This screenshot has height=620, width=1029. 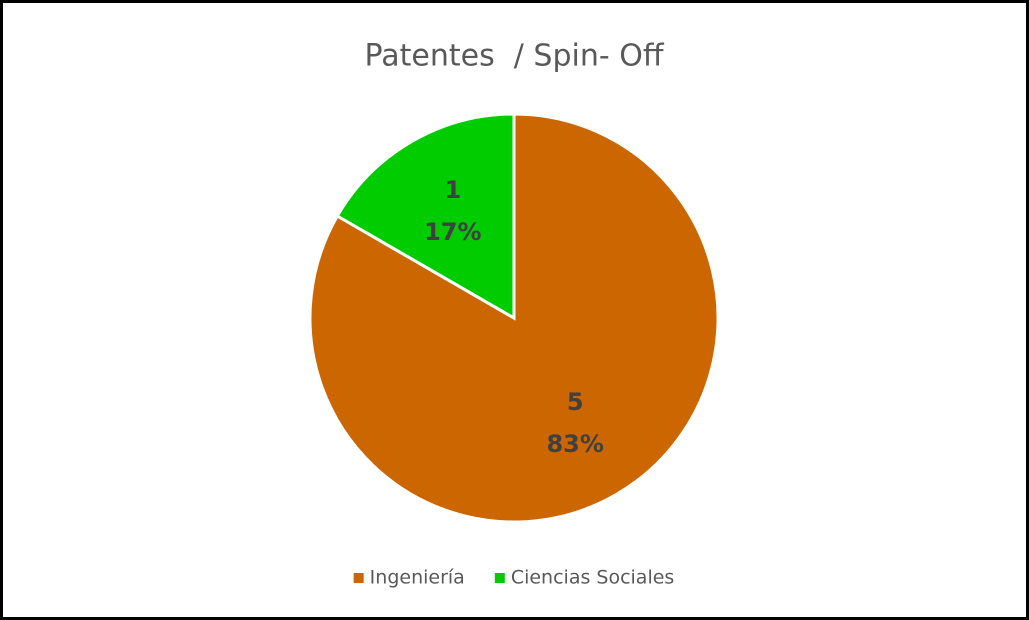 I want to click on chart-title: Patentes / Spin- Off, so click(x=514, y=56).